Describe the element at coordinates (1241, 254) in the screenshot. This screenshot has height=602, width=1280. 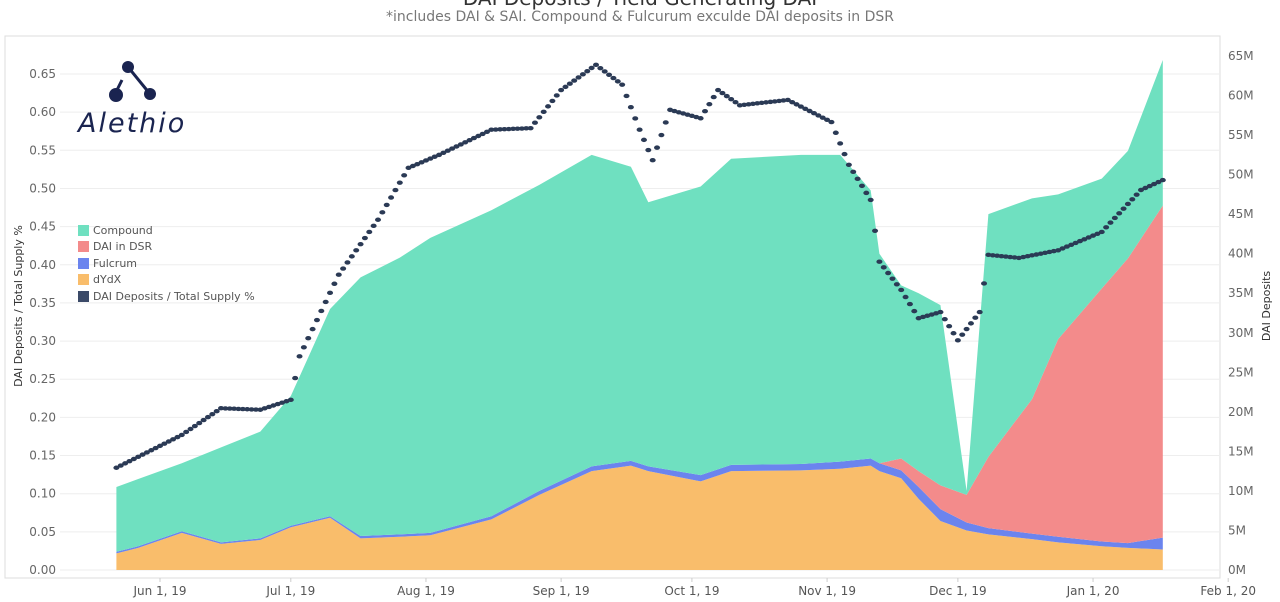
I see `y2-tick-label: 40M` at that location.